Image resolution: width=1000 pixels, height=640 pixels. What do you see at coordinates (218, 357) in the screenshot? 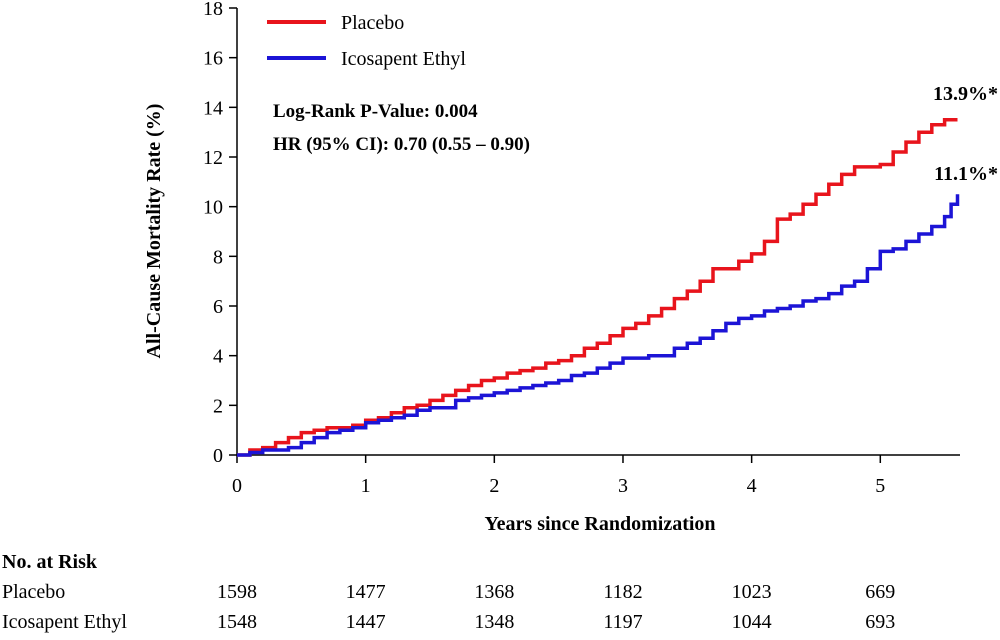
I see `y-tick-label: 4` at bounding box center [218, 357].